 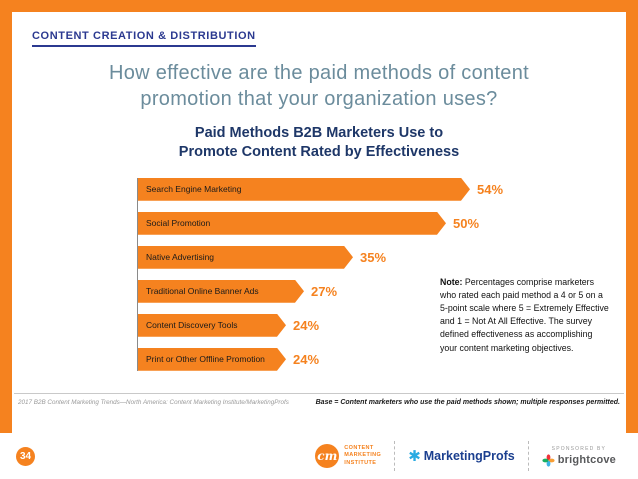 What do you see at coordinates (382, 291) in the screenshot?
I see `bar-row: Traditional Online Banner Ads 27%` at bounding box center [382, 291].